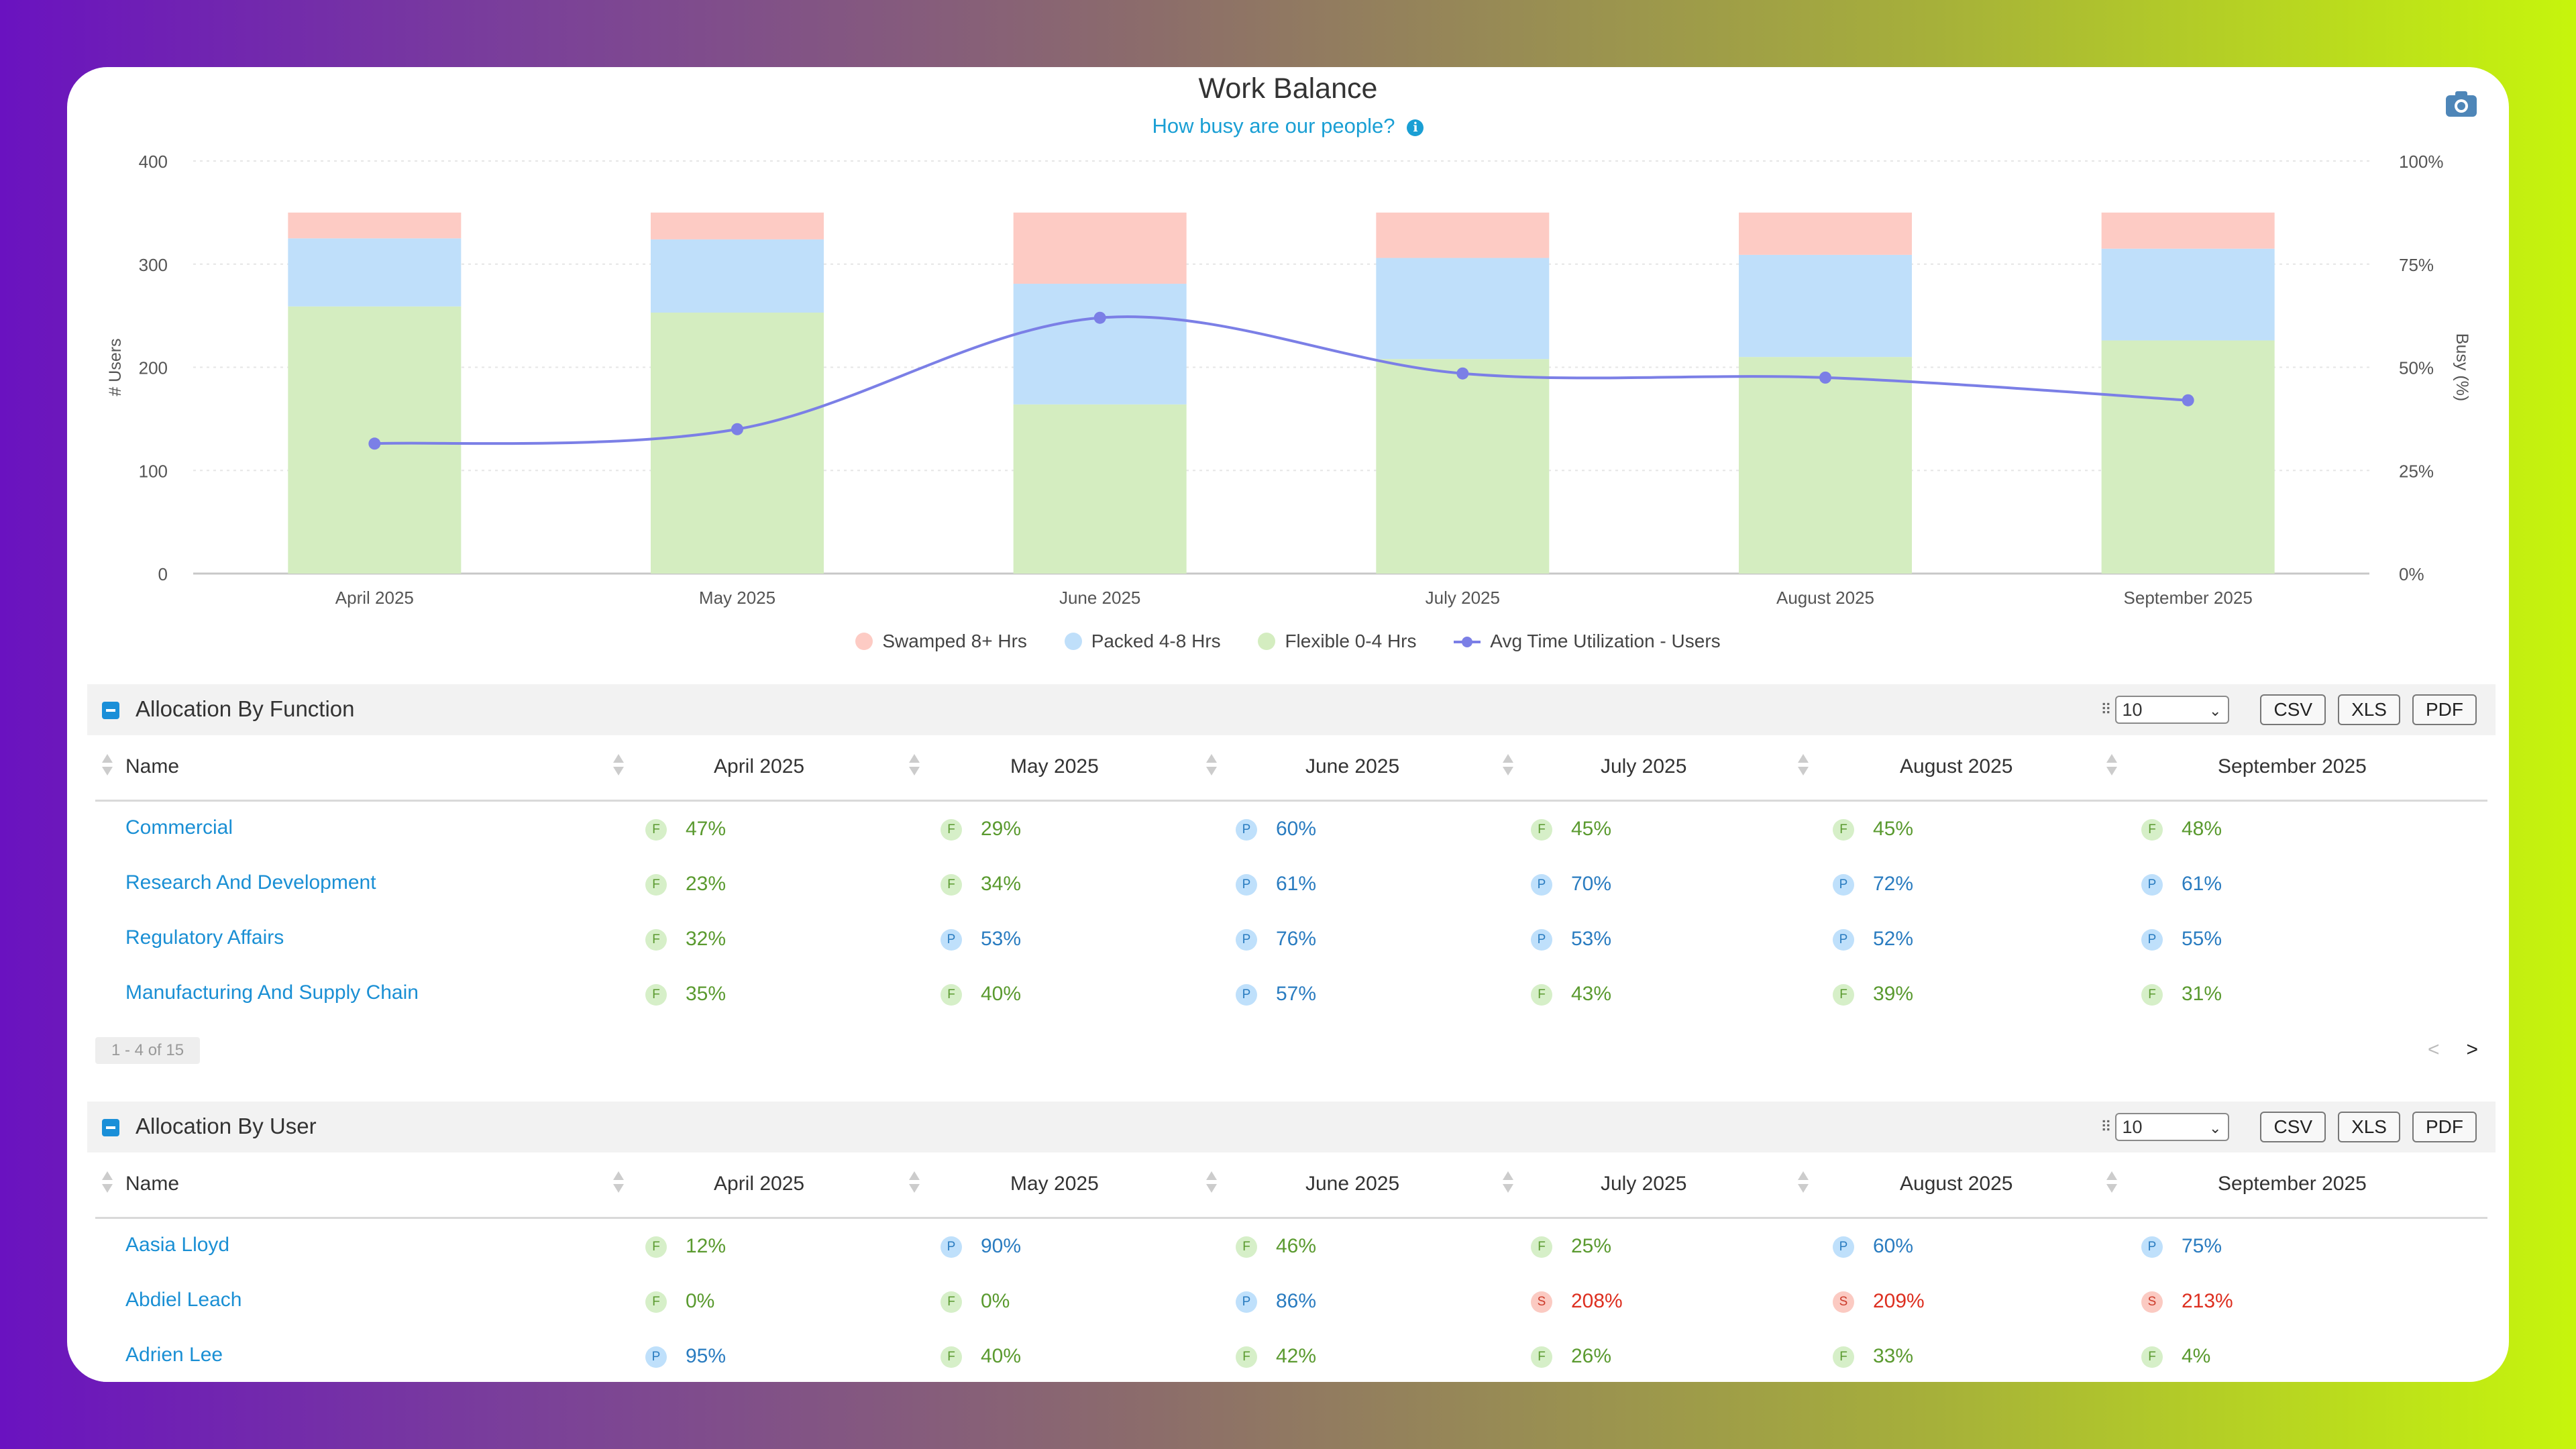  Describe the element at coordinates (2369, 709) in the screenshot. I see `function-xls-button: XLS` at that location.